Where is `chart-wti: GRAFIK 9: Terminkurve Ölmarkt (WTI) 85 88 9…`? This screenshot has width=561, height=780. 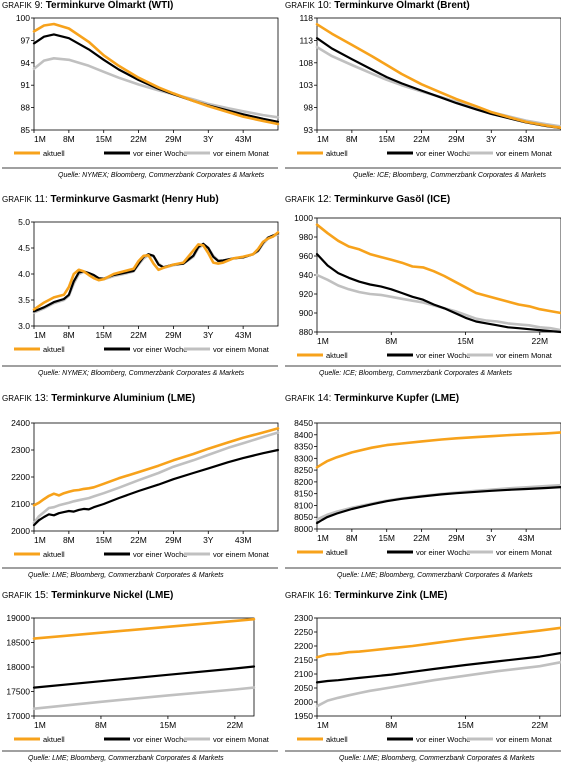
chart-wti: GRAFIK 9: Terminkurve Ölmarkt (WTI) 85 88 9… is located at coordinates (140, 95).